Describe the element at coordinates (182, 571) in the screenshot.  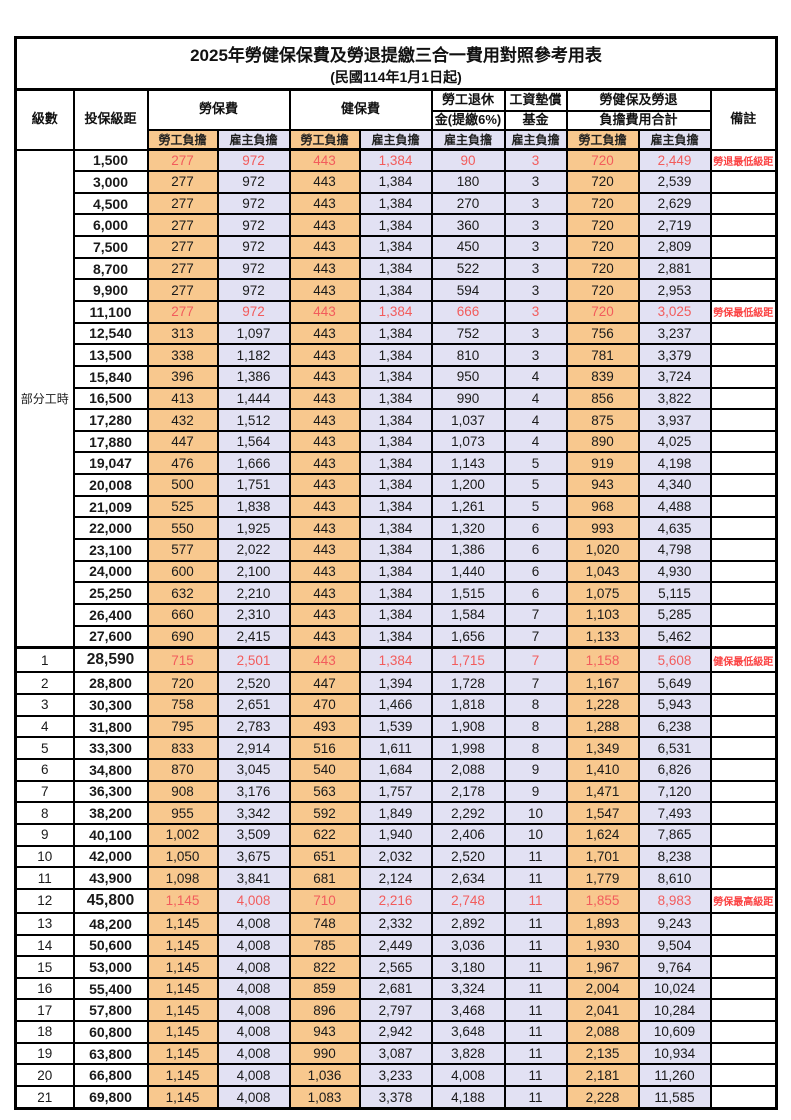
I see `value-cell-labor-employee: 600` at that location.